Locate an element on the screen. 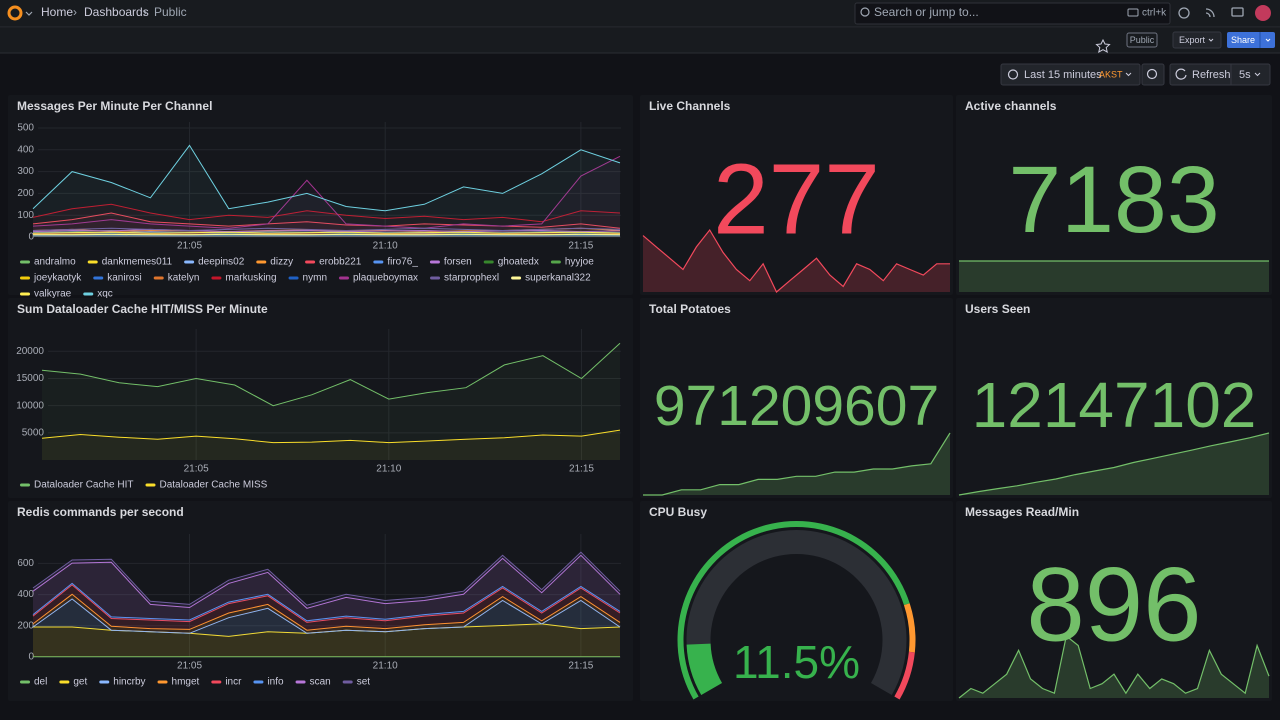 The height and width of the screenshot is (720, 1280). legend-item: del is located at coordinates (33, 682).